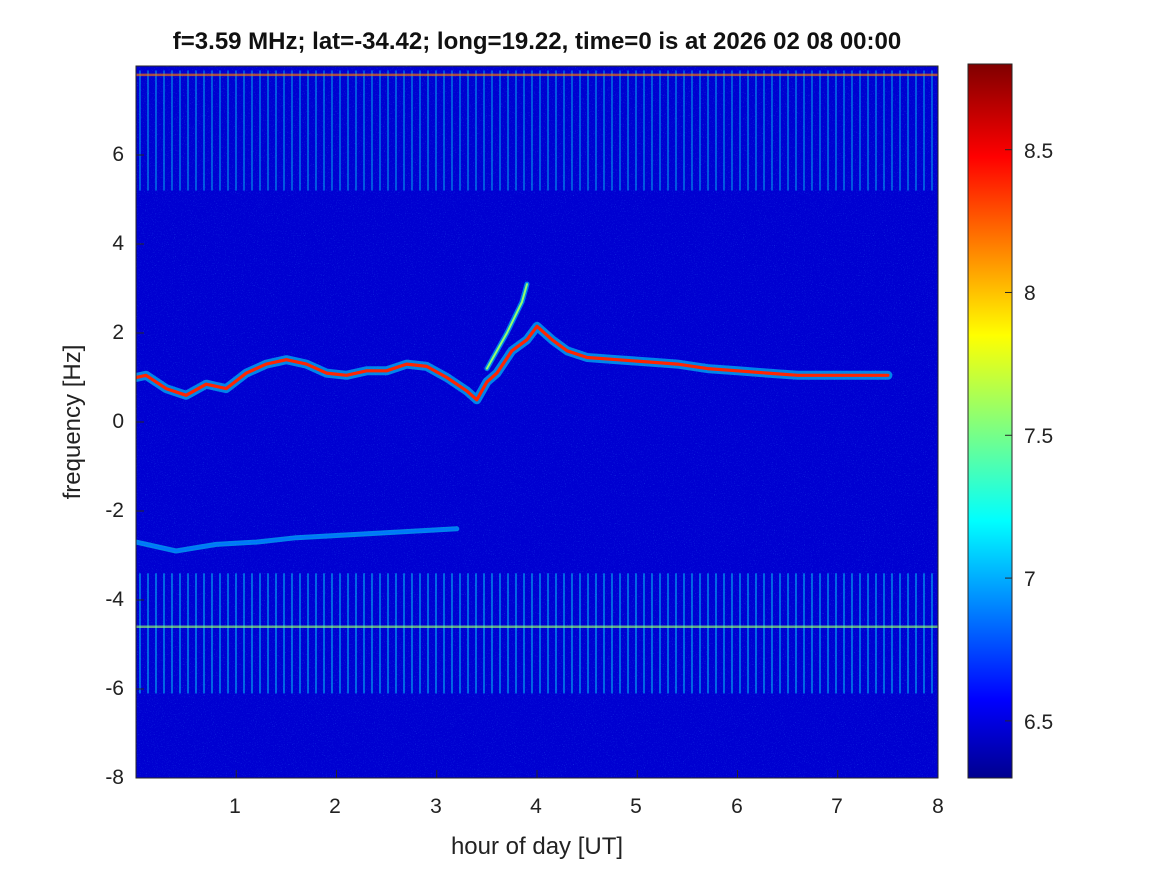 This screenshot has height=875, width=1167. Describe the element at coordinates (118, 332) in the screenshot. I see `y-tick-label: 2` at that location.